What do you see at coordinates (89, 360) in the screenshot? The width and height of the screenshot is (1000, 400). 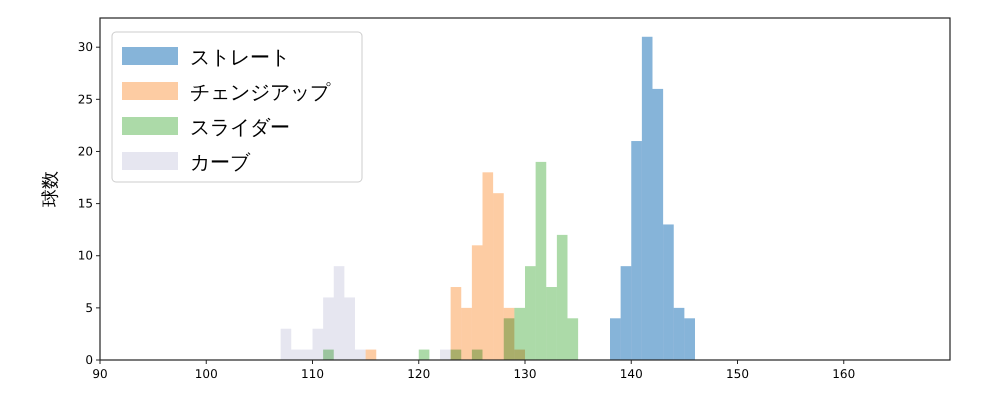 I see `y-tick-label: 0` at bounding box center [89, 360].